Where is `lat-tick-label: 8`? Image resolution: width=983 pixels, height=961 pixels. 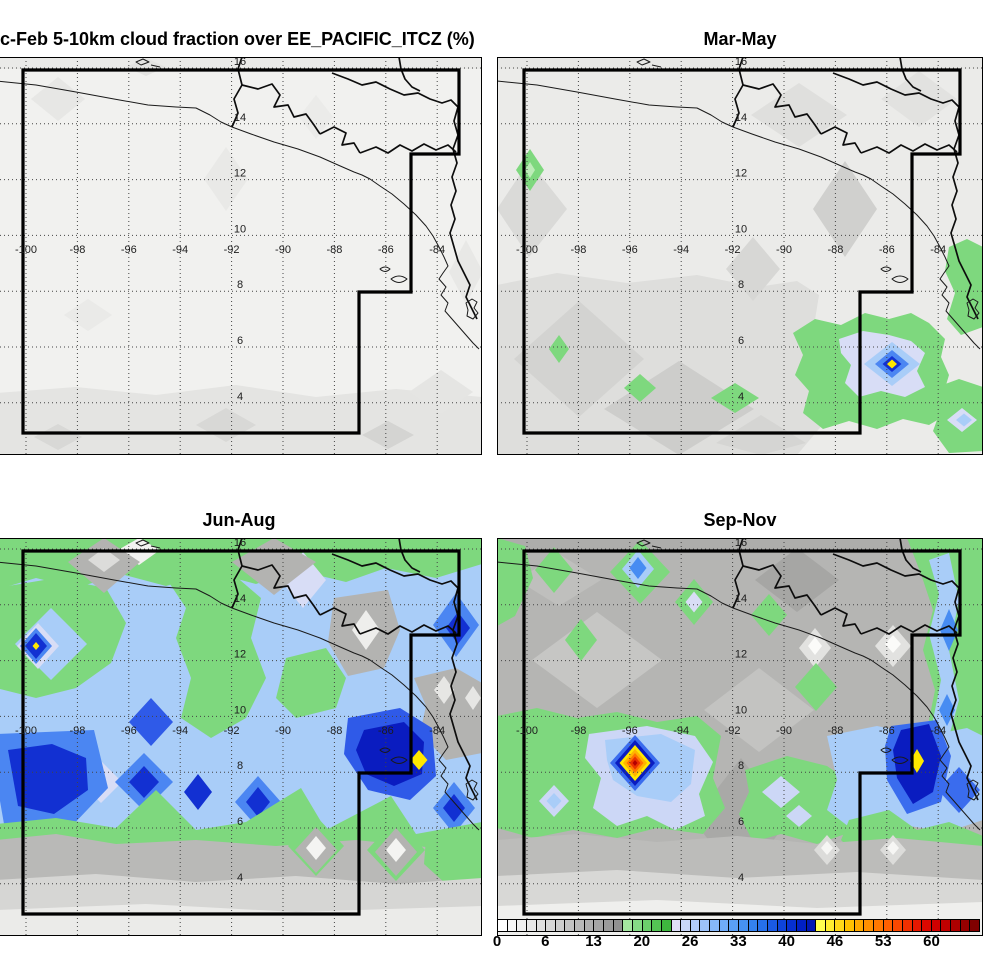
lat-tick-label: 8 is located at coordinates (240, 766).